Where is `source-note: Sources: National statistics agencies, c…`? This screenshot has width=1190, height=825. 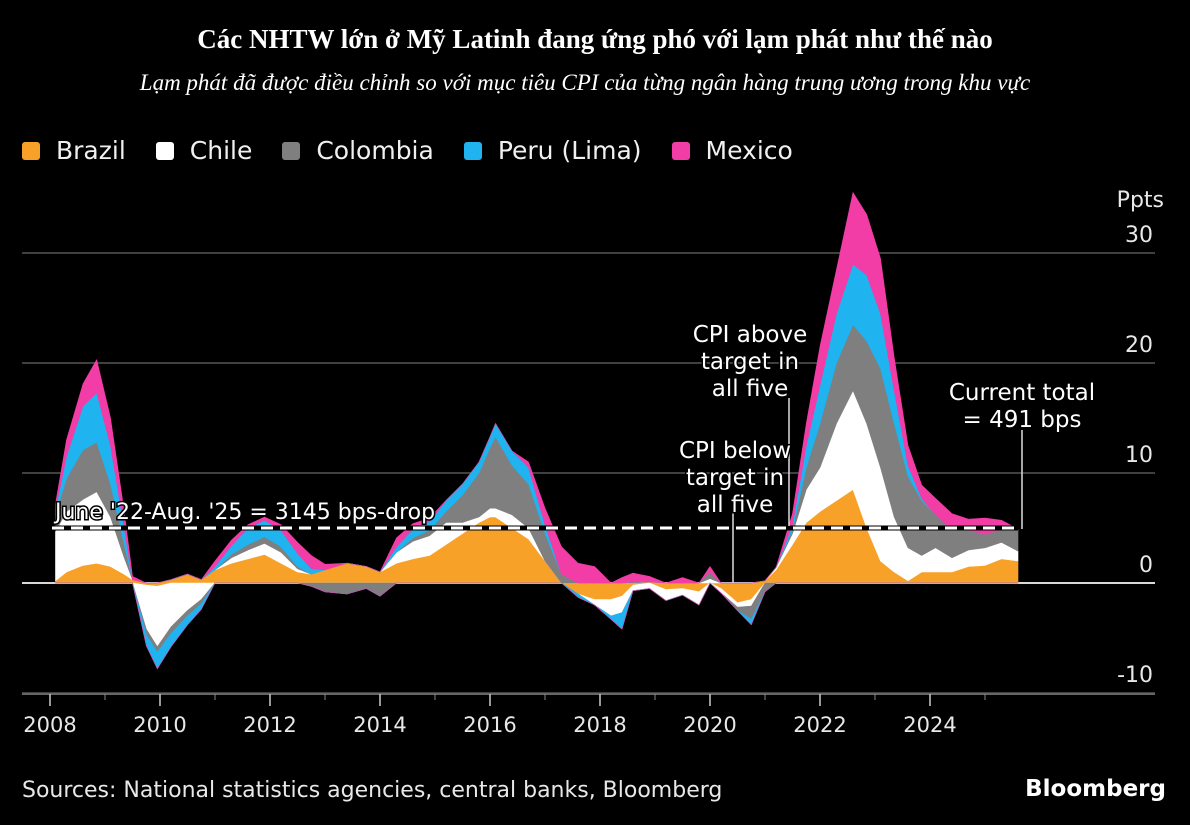
source-note: Sources: National statistics agencies, c… is located at coordinates (372, 790).